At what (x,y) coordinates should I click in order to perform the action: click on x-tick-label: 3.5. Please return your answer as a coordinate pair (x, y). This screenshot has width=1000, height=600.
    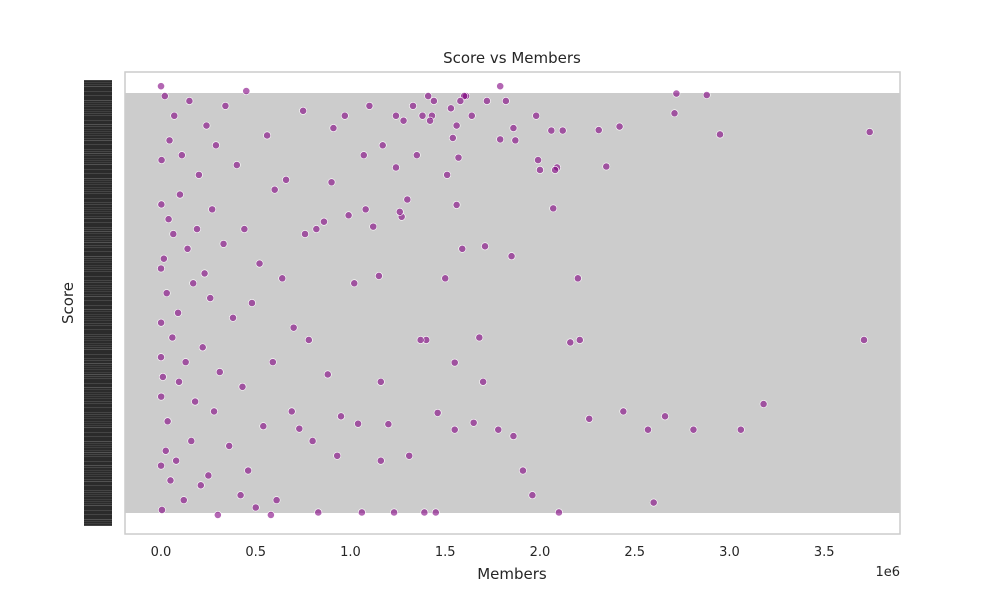
    Looking at the image, I should click on (824, 552).